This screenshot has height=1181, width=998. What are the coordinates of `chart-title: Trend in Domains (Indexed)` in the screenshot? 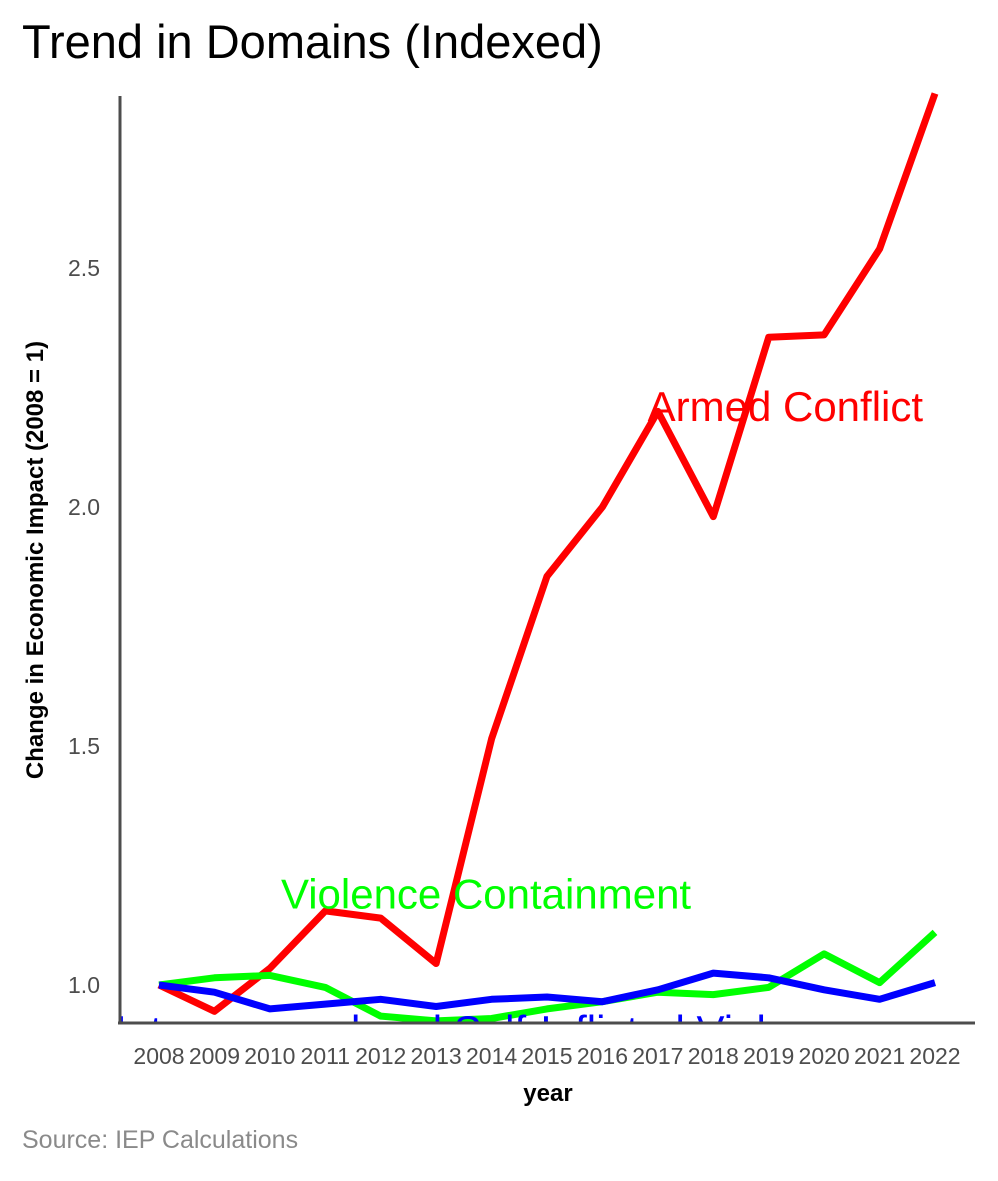 It's located at (312, 41).